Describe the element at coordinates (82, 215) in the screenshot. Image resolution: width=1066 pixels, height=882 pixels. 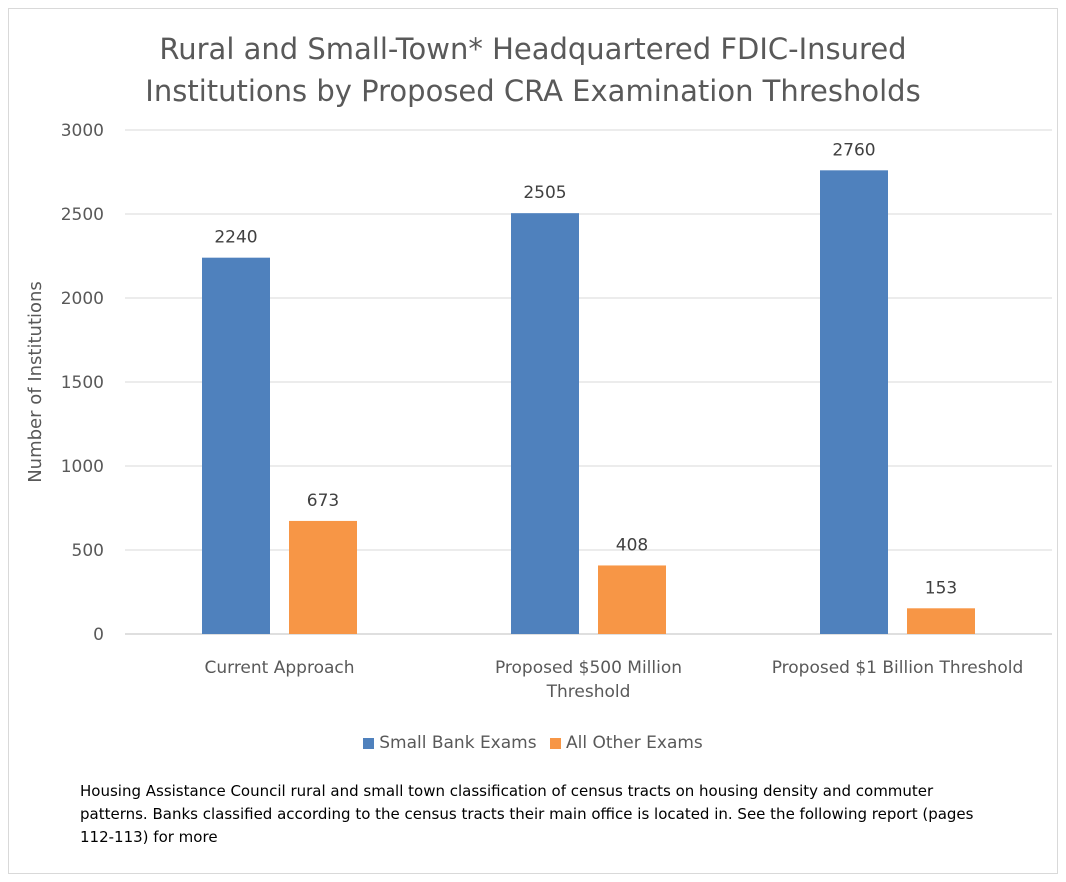
I see `y-tick-label: 2500` at that location.